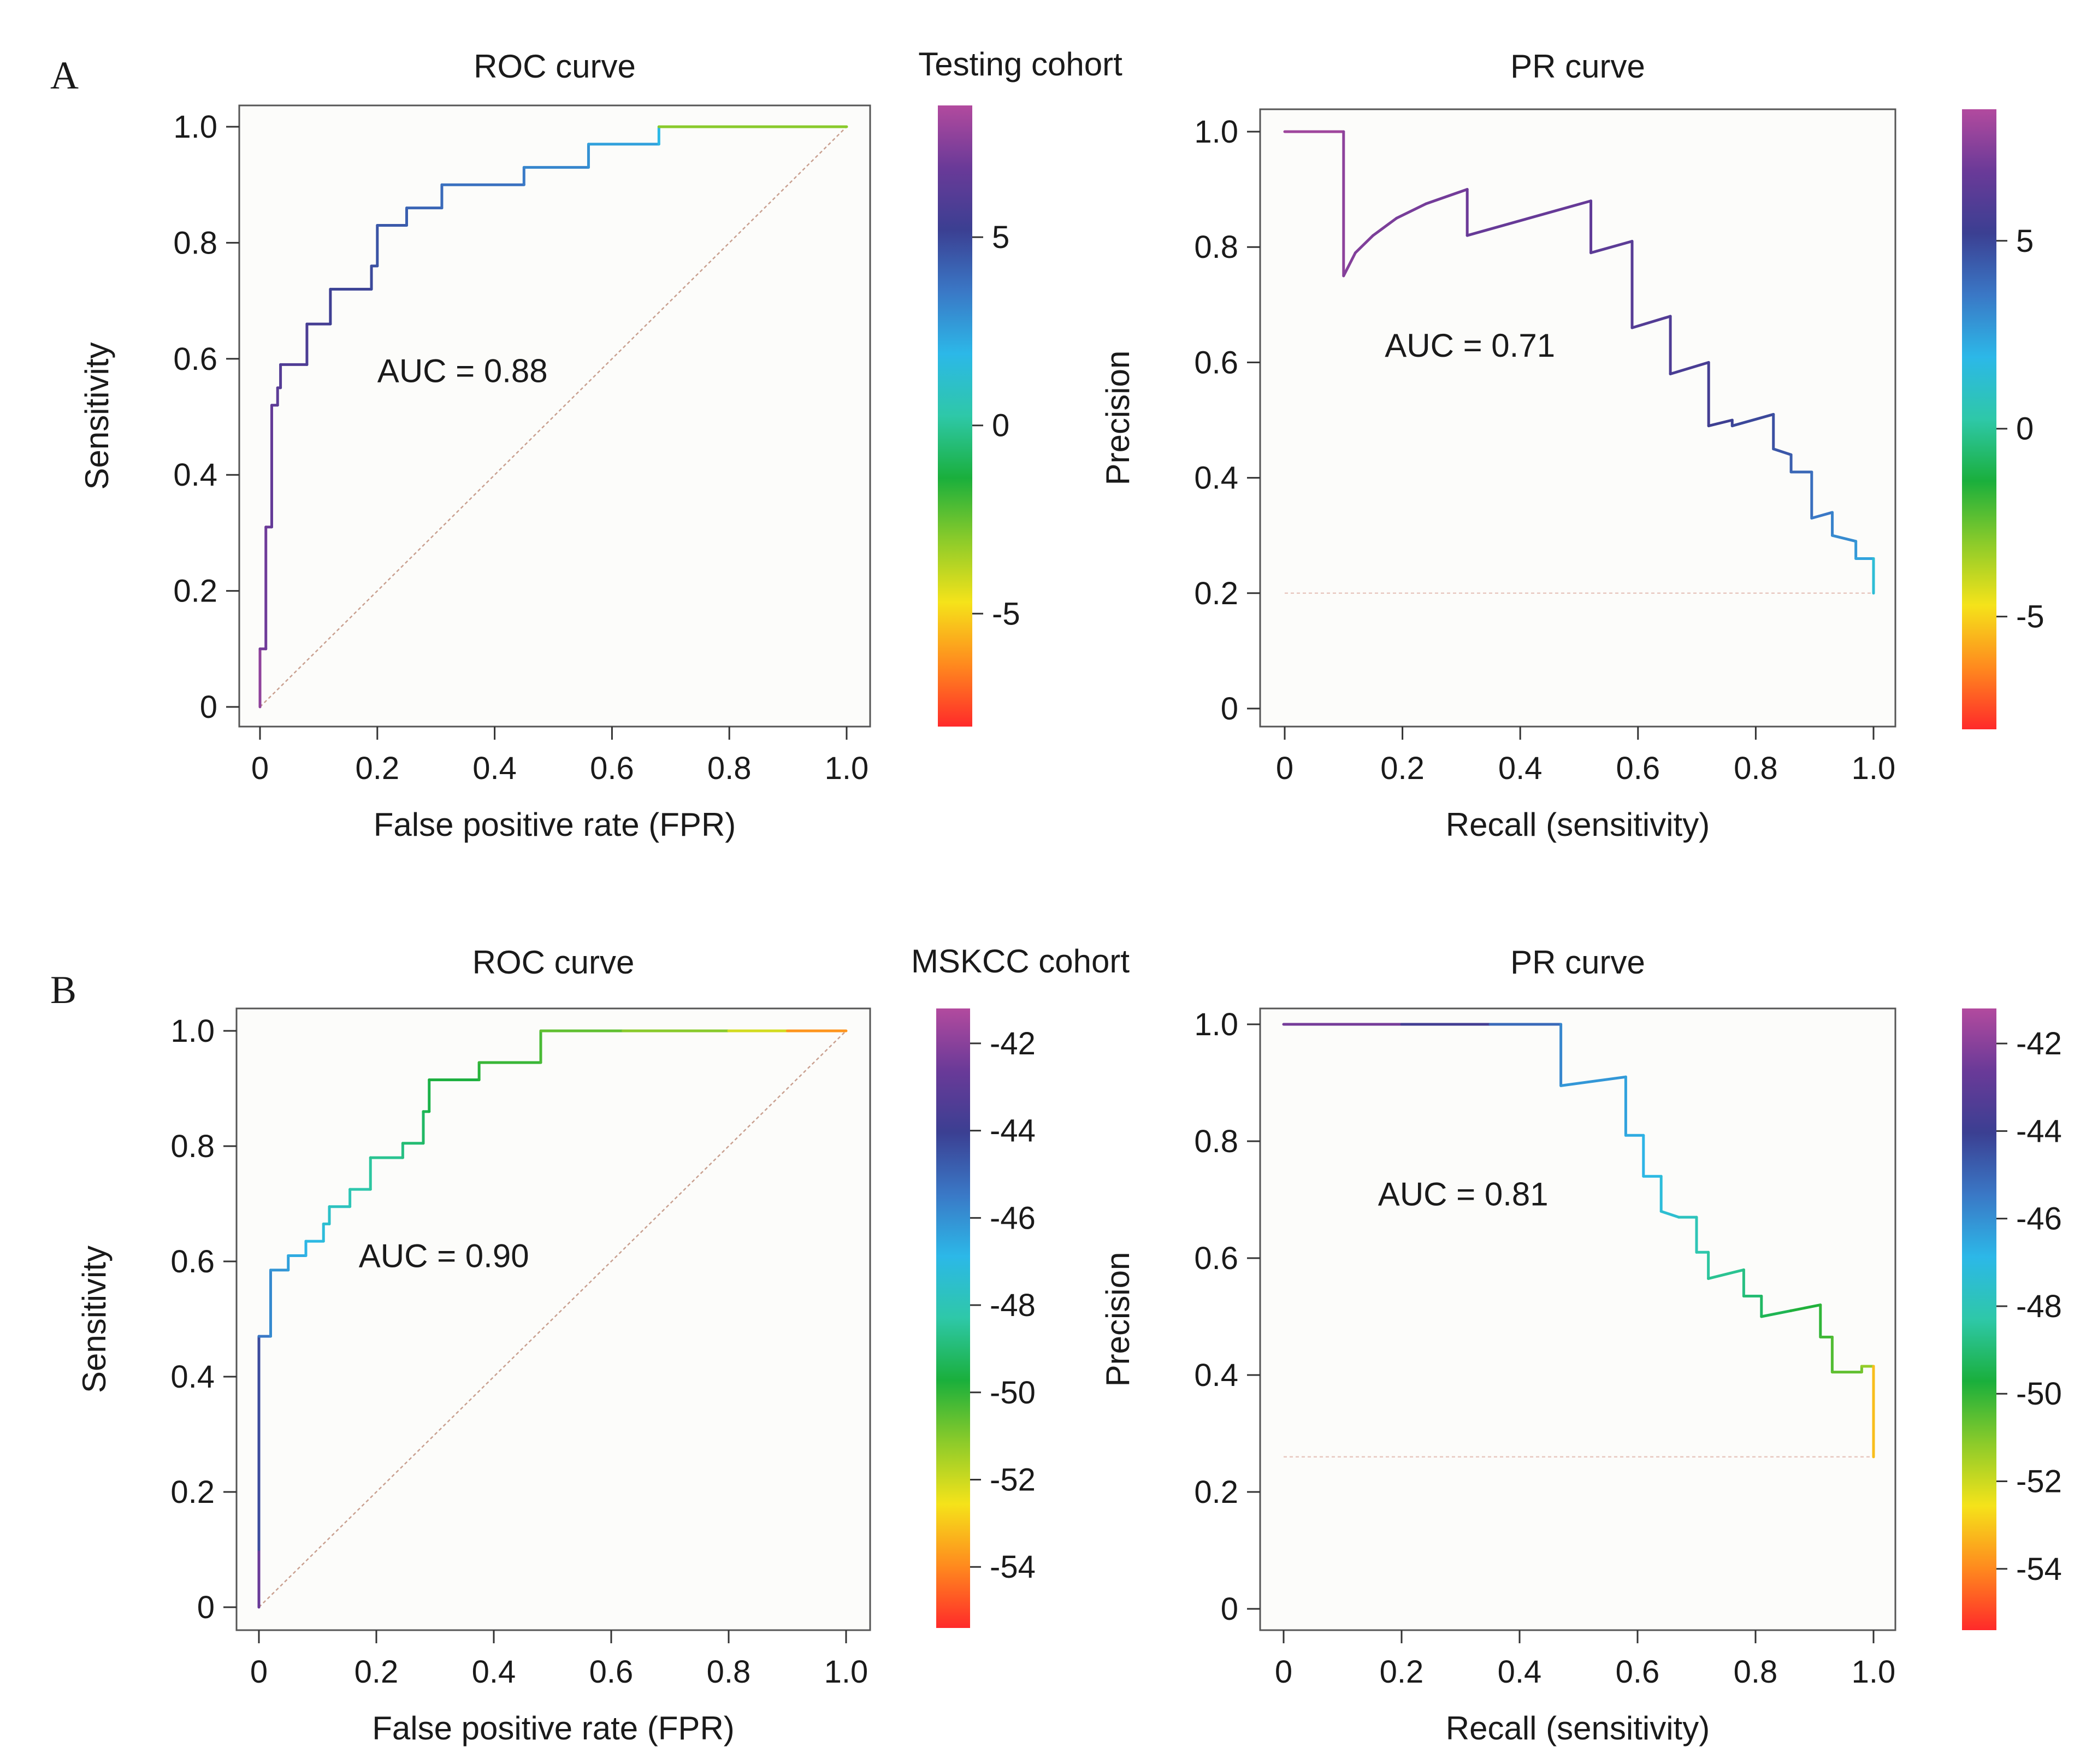 The width and height of the screenshot is (2092, 1764). Describe the element at coordinates (444, 1256) in the screenshot. I see `auc-annotation: AUC = 0.90` at that location.